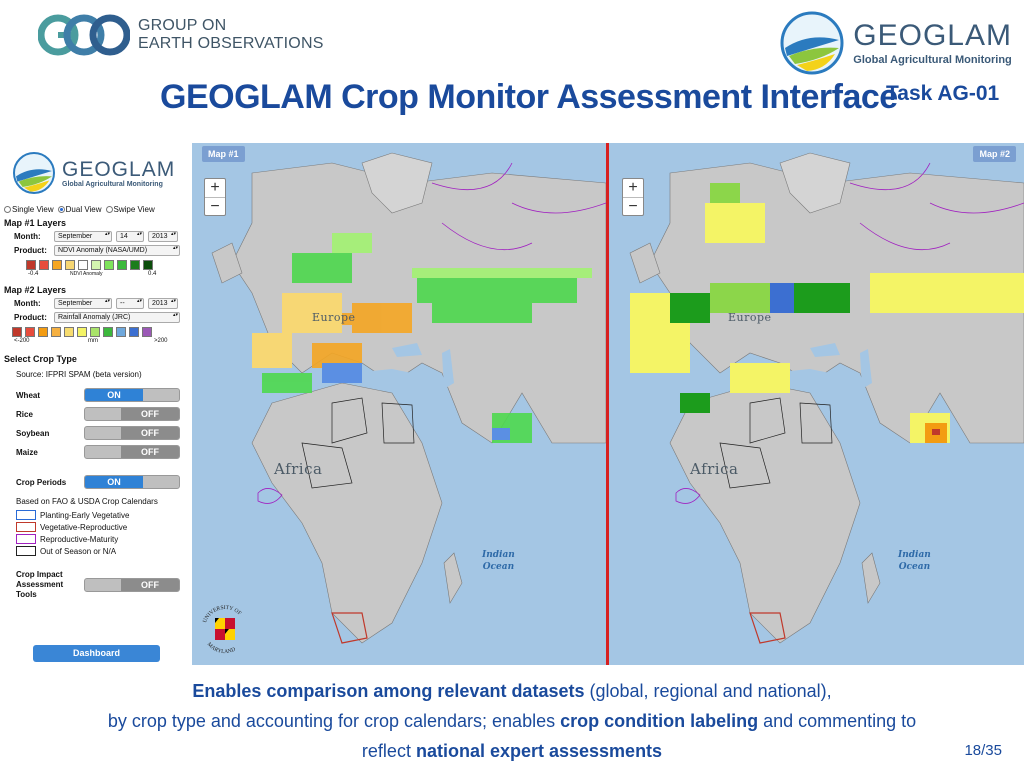 The height and width of the screenshot is (768, 1024). What do you see at coordinates (222, 630) in the screenshot?
I see `umd-seal-logo: UNIVERSITY OF MARYLAND` at bounding box center [222, 630].